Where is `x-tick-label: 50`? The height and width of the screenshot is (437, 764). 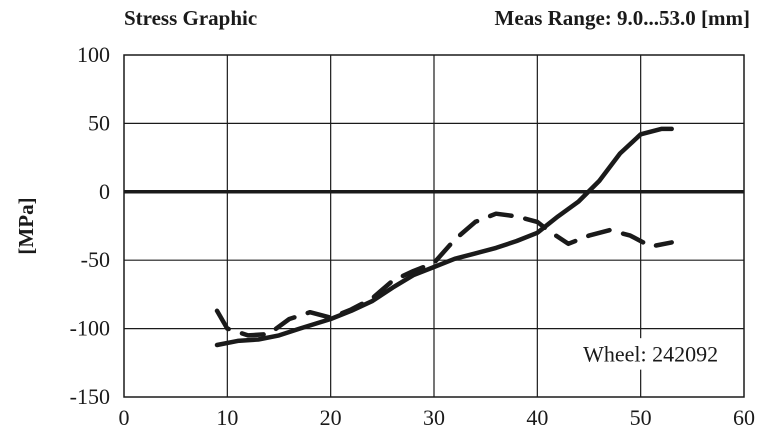 x-tick-label: 50 is located at coordinates (641, 417).